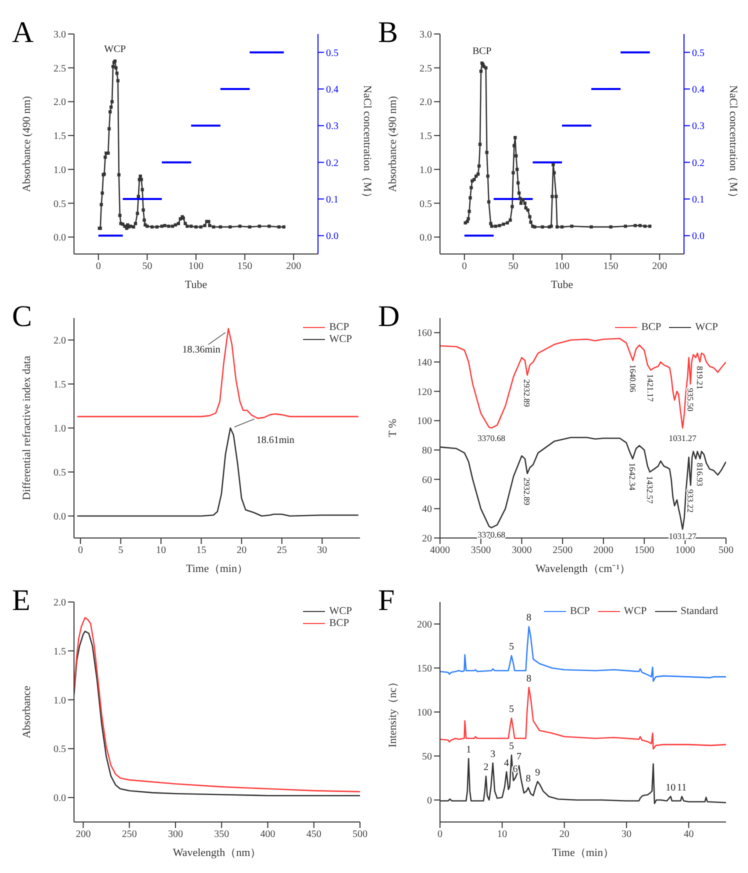 This screenshot has height=873, width=748. I want to click on x-tick-label: 20, so click(564, 834).